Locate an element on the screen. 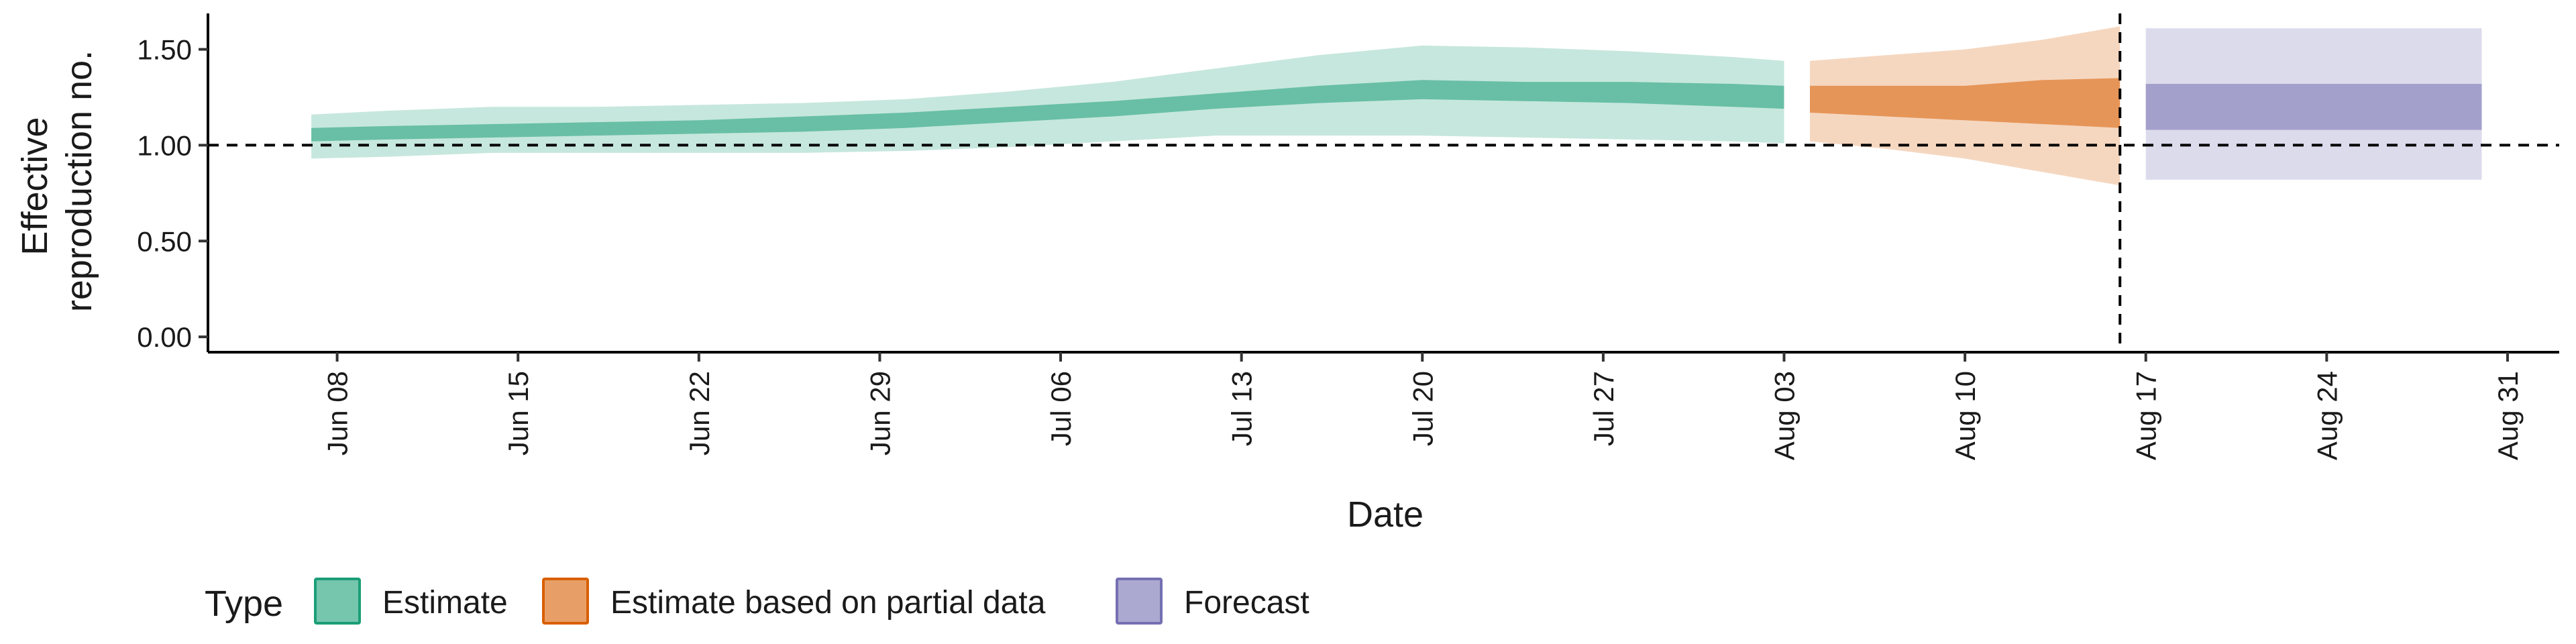 This screenshot has height=644, width=2576. x-tick-label: Jul 20 is located at coordinates (1422, 408).